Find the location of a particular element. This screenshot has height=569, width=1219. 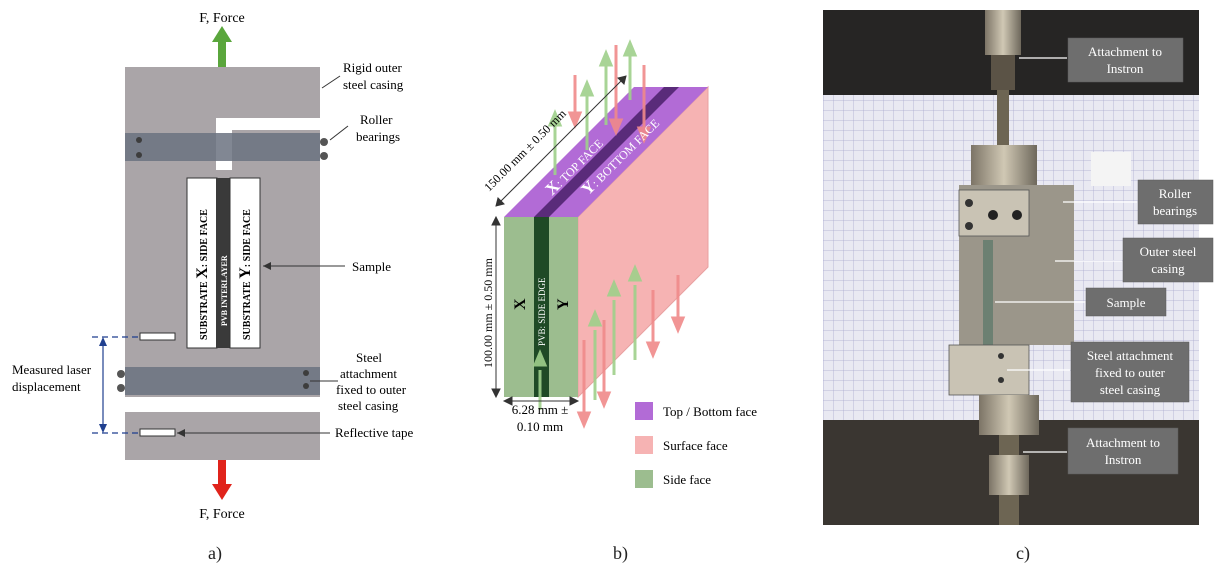

sample-label: Sample is located at coordinates (371, 266).